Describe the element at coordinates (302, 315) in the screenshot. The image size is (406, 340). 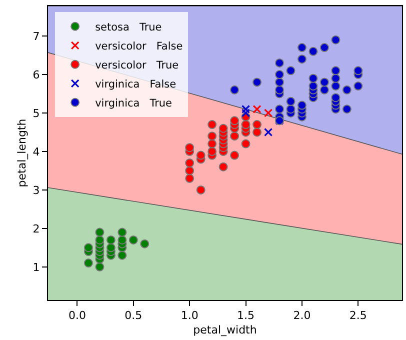
I see `x-tick-label: 2.0` at that location.